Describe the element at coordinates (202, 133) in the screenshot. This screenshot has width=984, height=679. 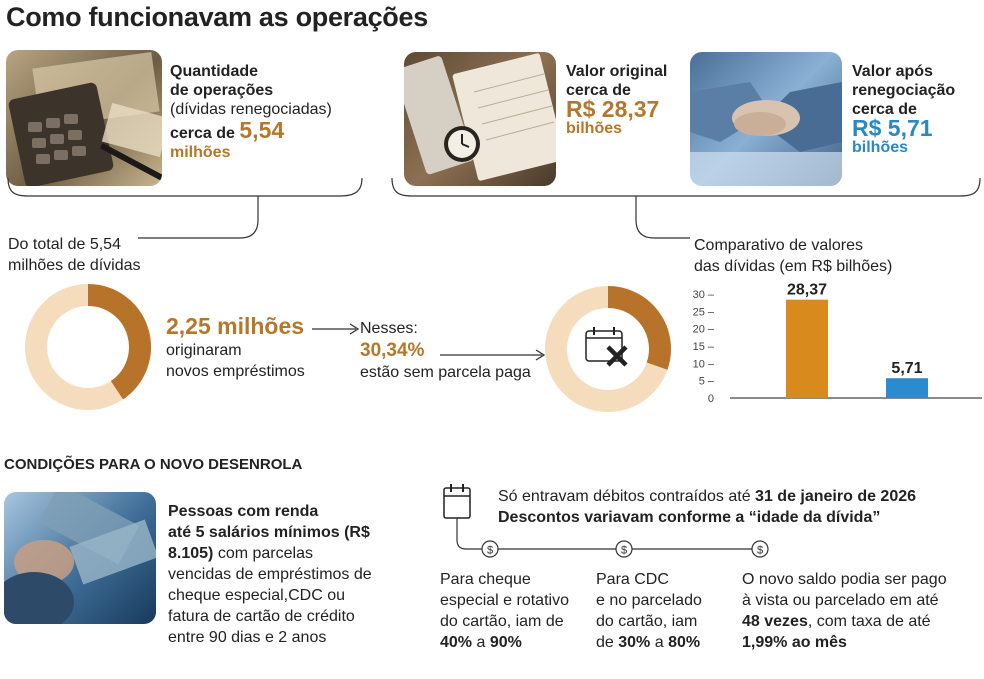
I see `card-operations-prefix: cerca de` at that location.